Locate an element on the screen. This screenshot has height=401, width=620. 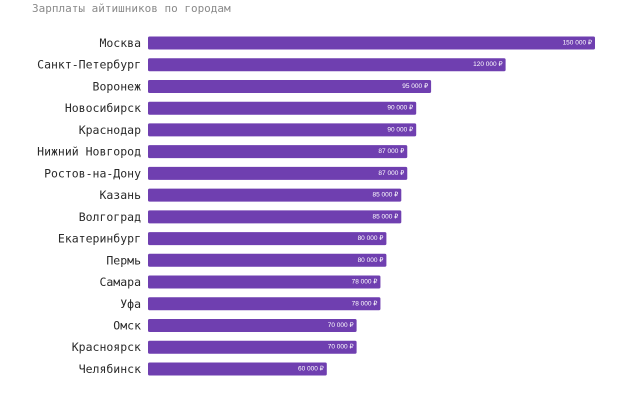
category-label: Уфа is located at coordinates (130, 304).